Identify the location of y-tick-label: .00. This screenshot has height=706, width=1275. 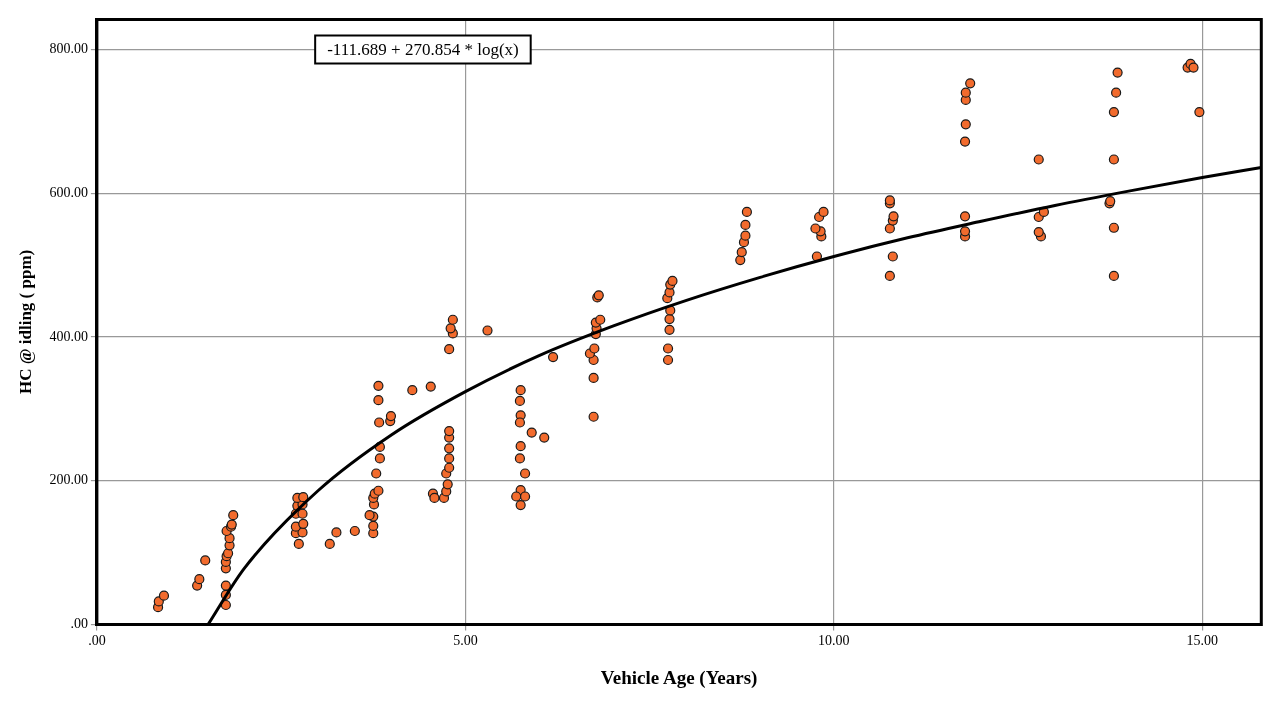
(79, 624).